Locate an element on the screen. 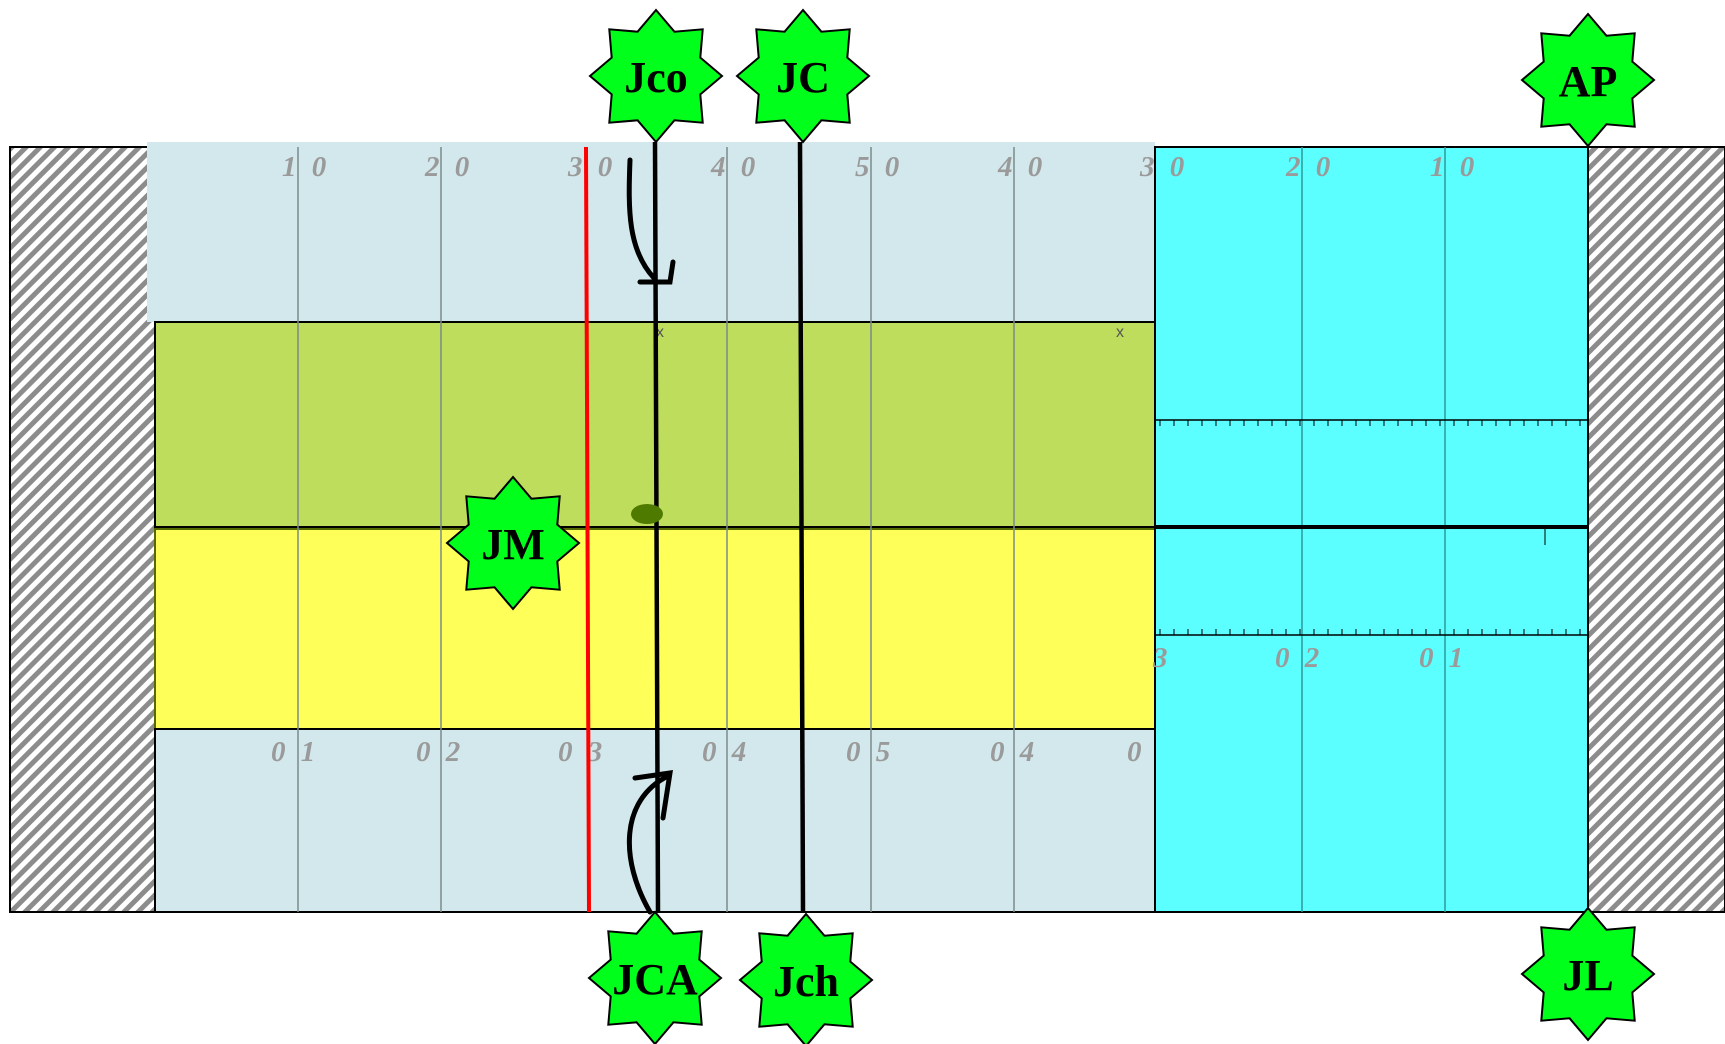  svg-text: Jco is located at coordinates (656, 77).